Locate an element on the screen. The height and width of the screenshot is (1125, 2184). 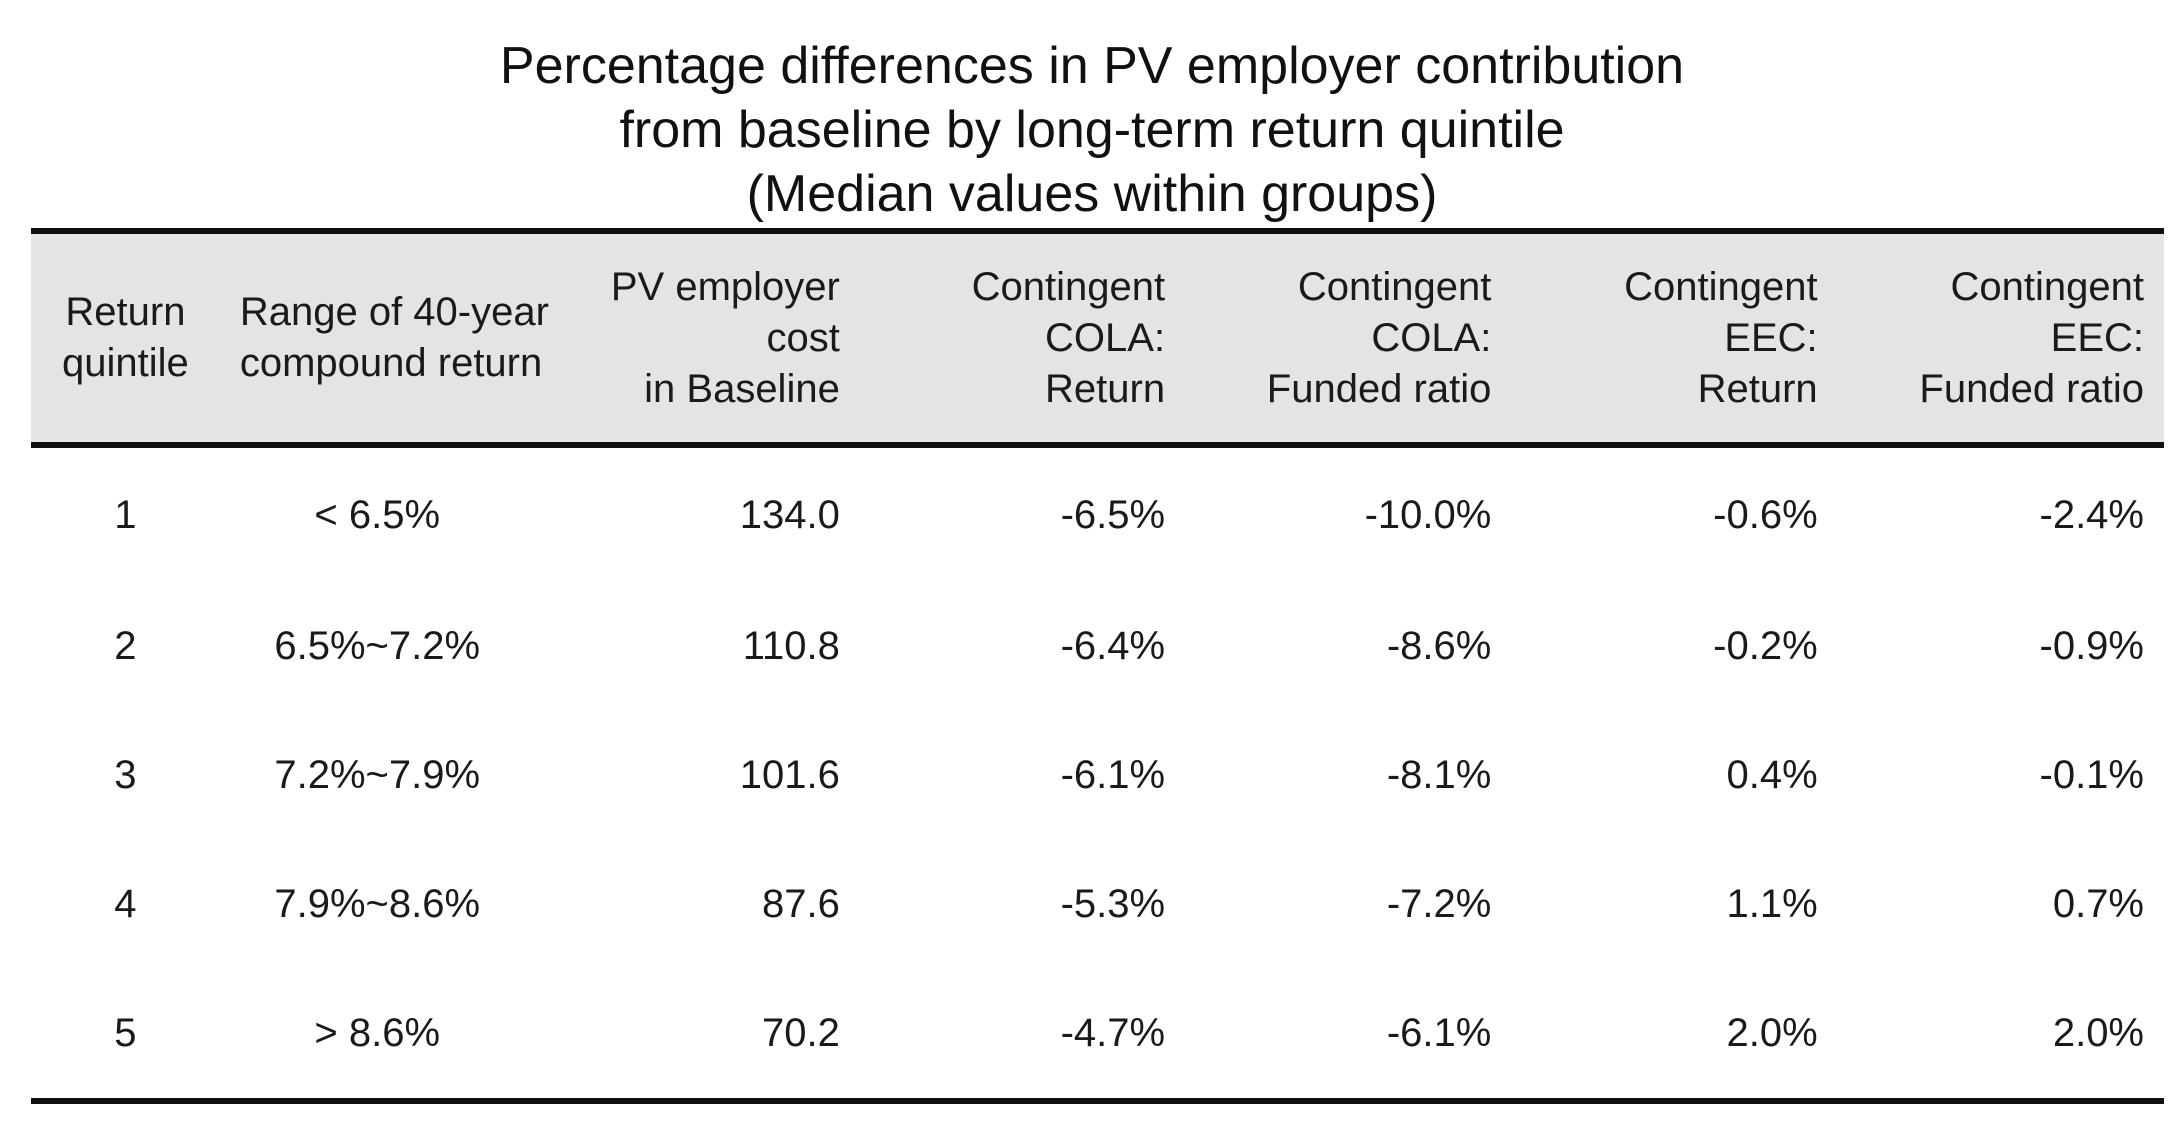
cell-eec_return: -0.2% is located at coordinates (1765, 646).